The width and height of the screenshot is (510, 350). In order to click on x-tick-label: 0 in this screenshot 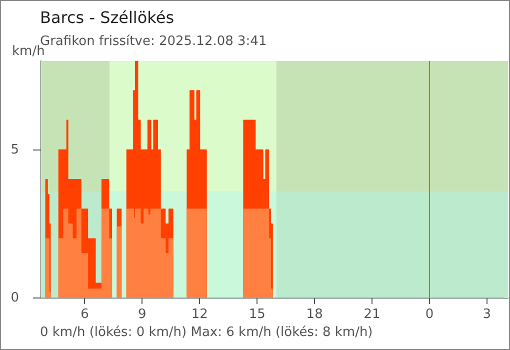, I will do `click(429, 314)`.